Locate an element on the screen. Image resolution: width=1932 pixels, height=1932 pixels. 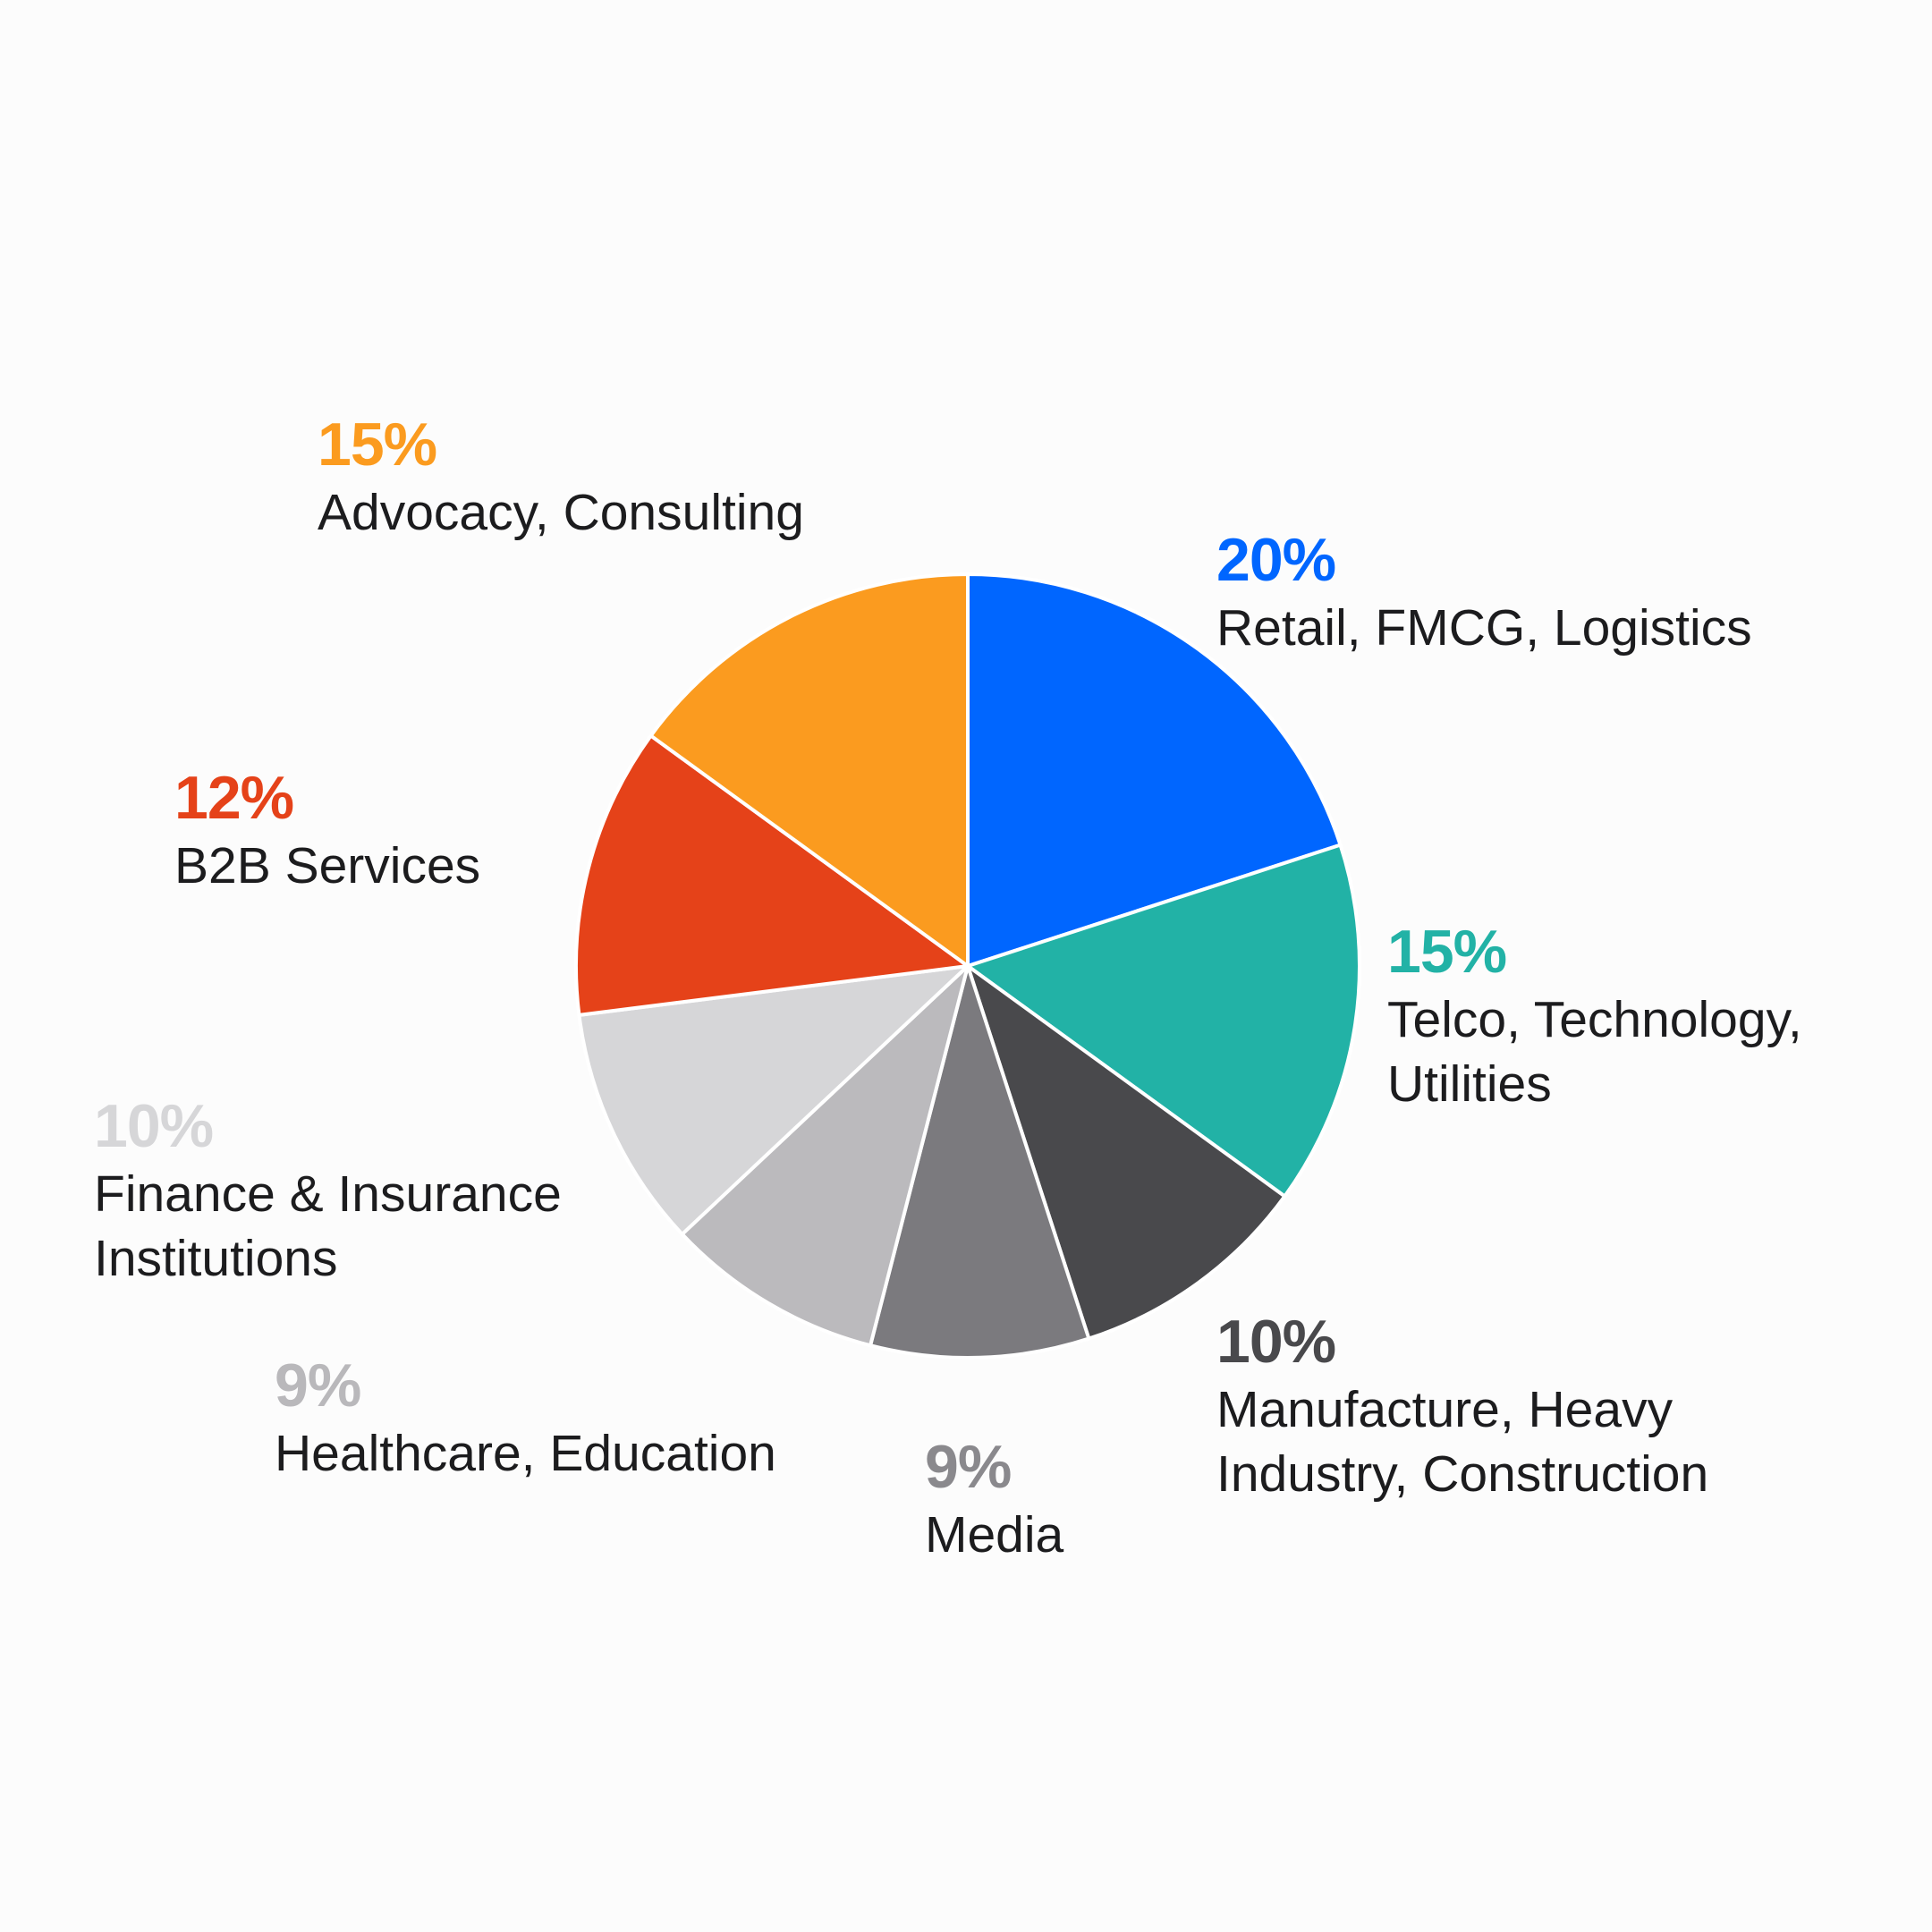
category-label-b2b: B2B Services is located at coordinates (327, 865).